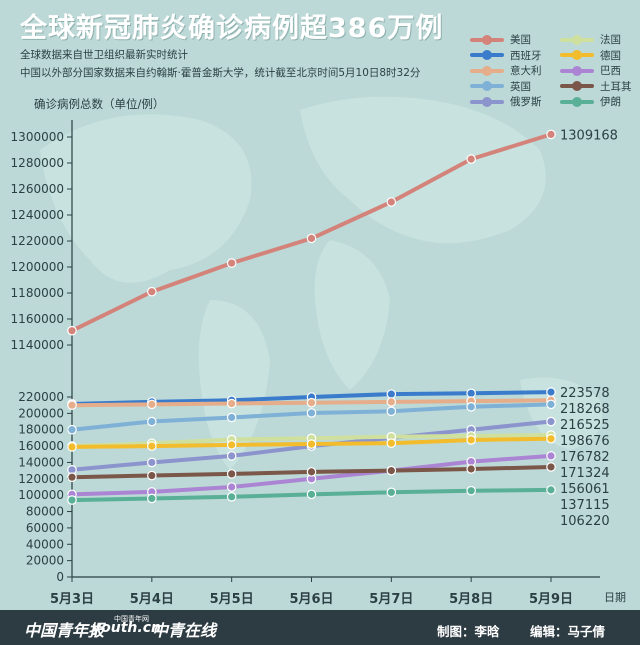  I want to click on y-tick-label: 1220000, so click(37, 241).